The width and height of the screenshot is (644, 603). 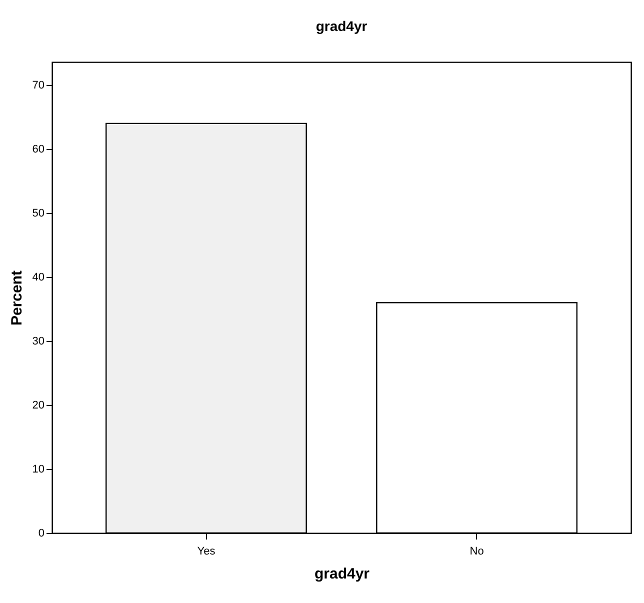 I want to click on x-tick-label: Yes, so click(x=206, y=552).